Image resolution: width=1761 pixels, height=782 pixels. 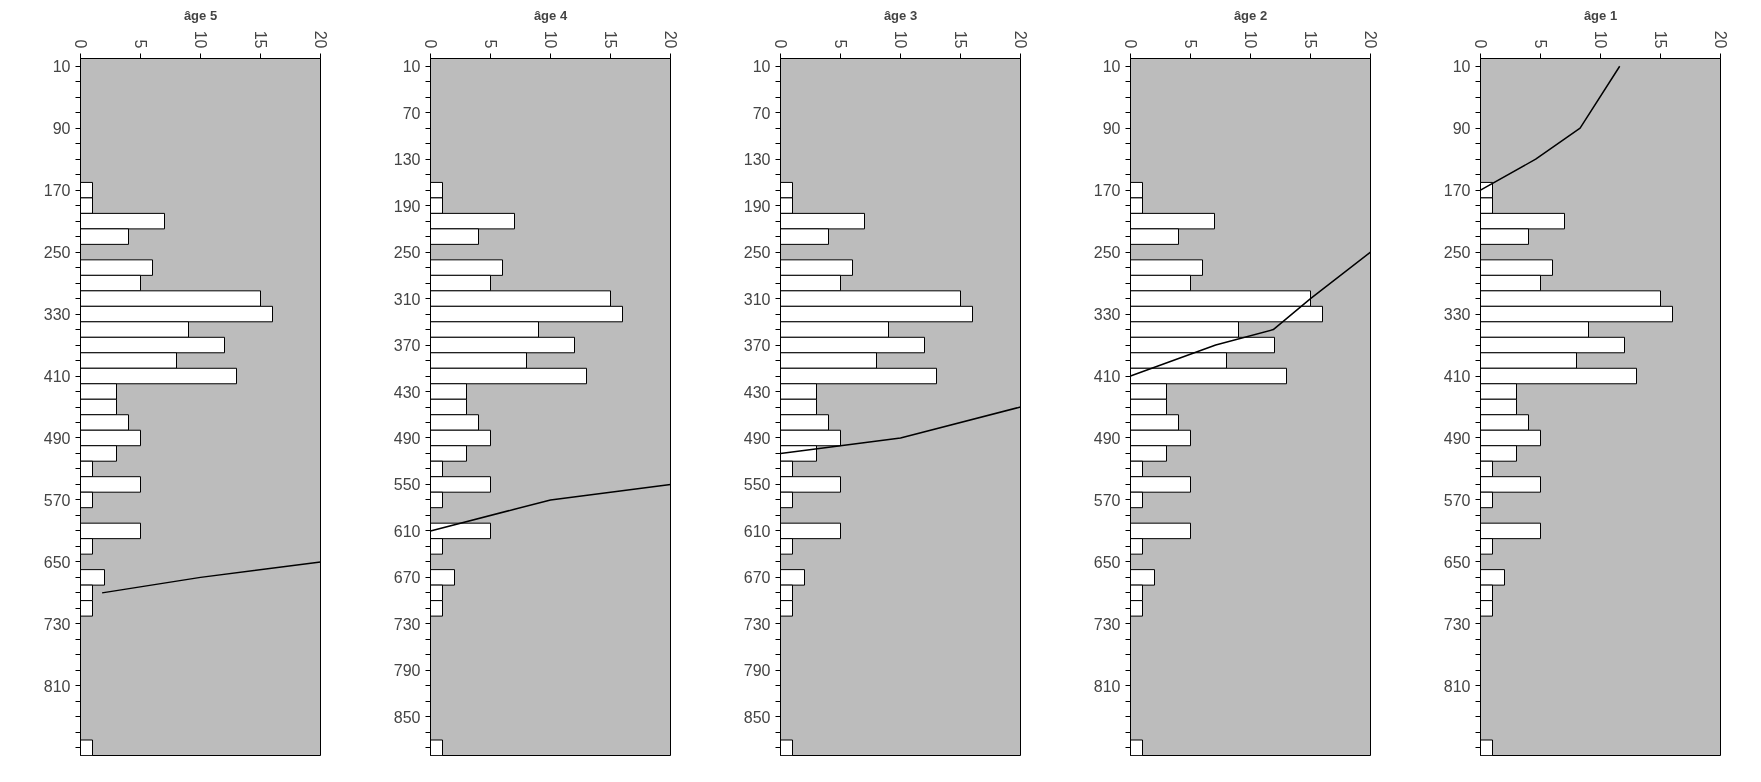 I want to click on chart-title: âge 3, so click(x=900, y=15).